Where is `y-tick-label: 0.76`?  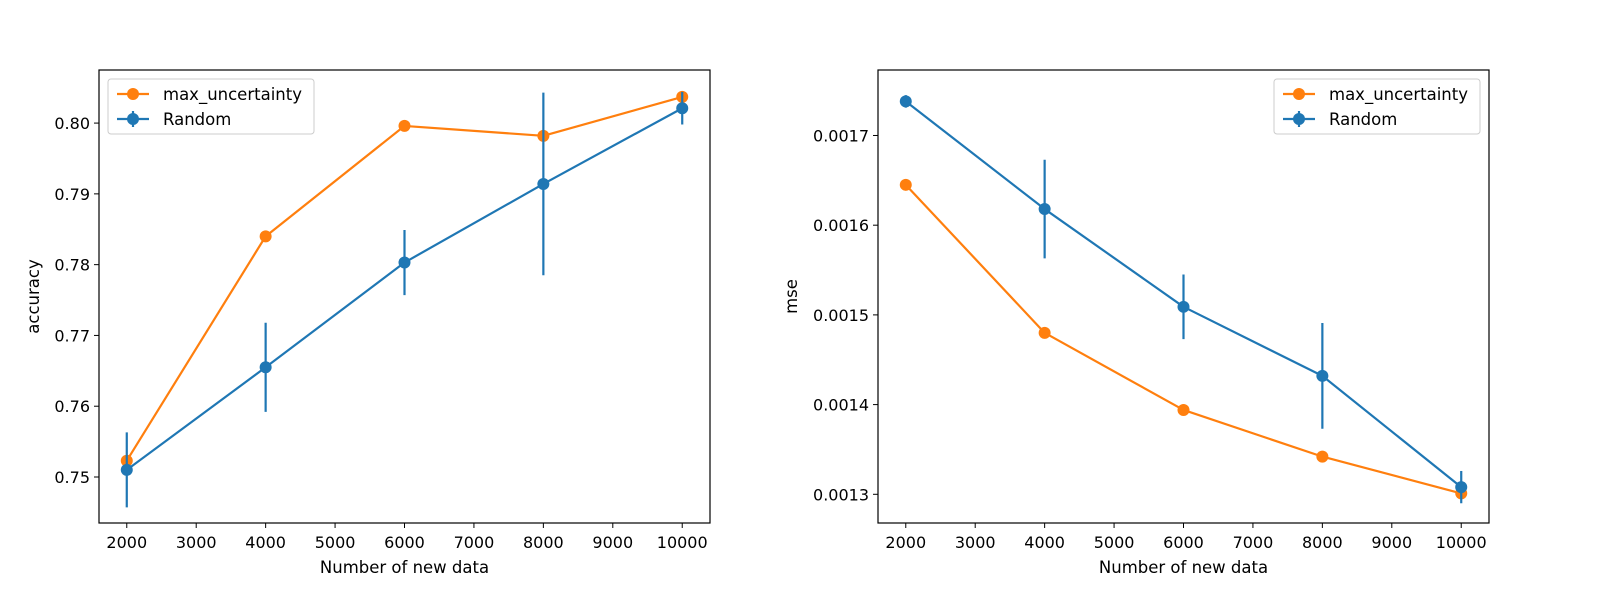
y-tick-label: 0.76 is located at coordinates (72, 406).